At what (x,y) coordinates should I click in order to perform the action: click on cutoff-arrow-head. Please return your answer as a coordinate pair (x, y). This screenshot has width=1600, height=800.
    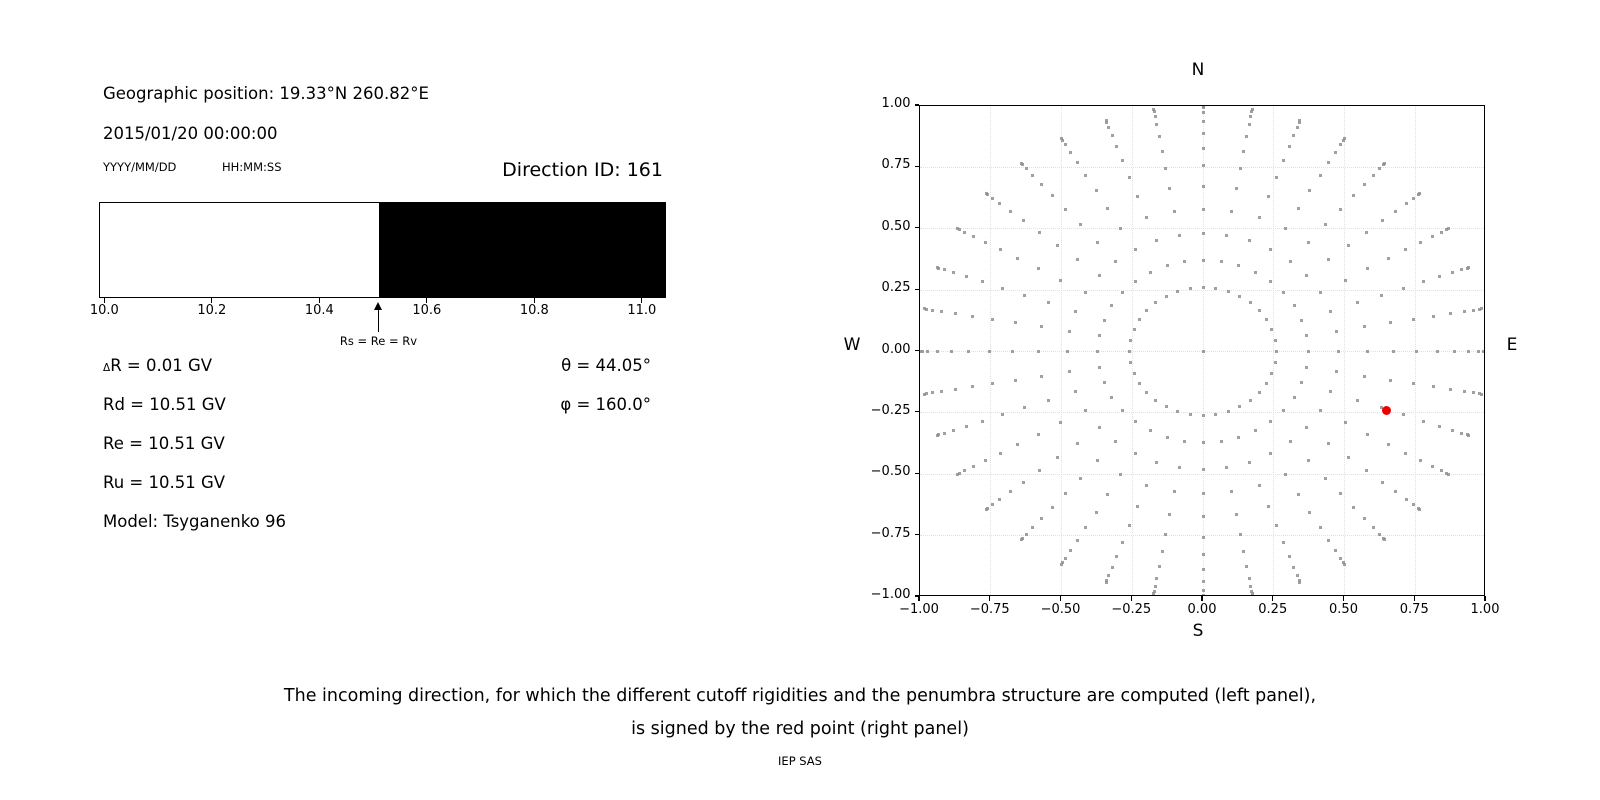
    Looking at the image, I should click on (377, 306).